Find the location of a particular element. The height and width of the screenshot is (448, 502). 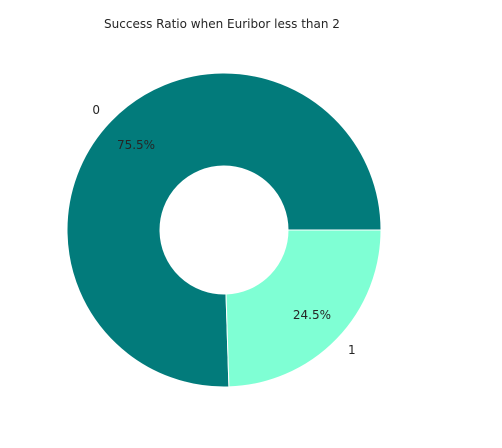

category-label-0: 0 is located at coordinates (96, 110).